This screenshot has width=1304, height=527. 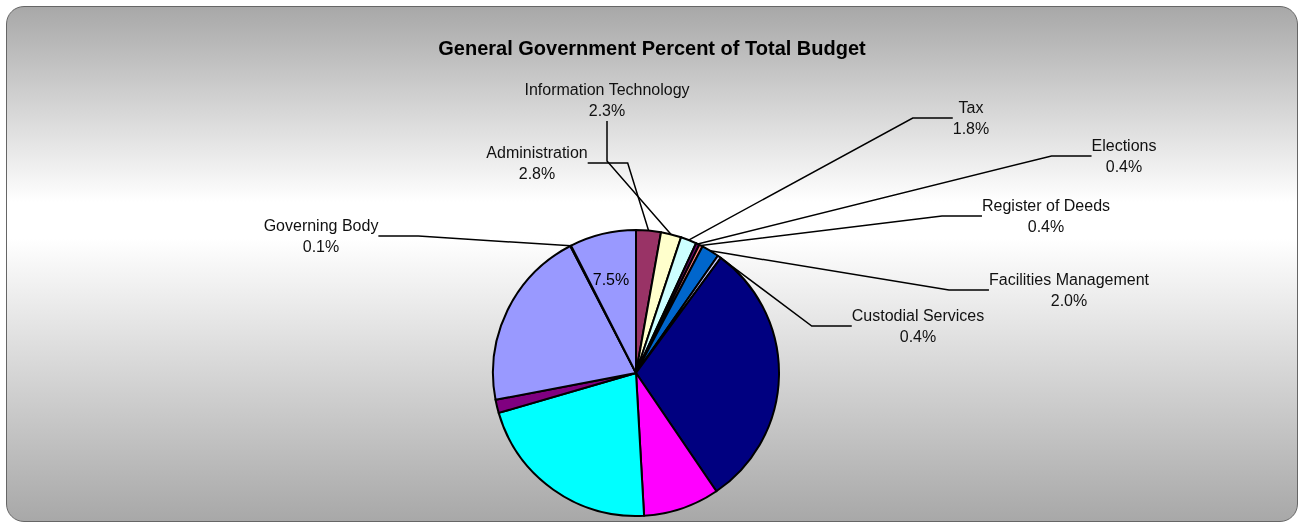 What do you see at coordinates (971, 128) in the screenshot?
I see `data-label: 1.8%` at bounding box center [971, 128].